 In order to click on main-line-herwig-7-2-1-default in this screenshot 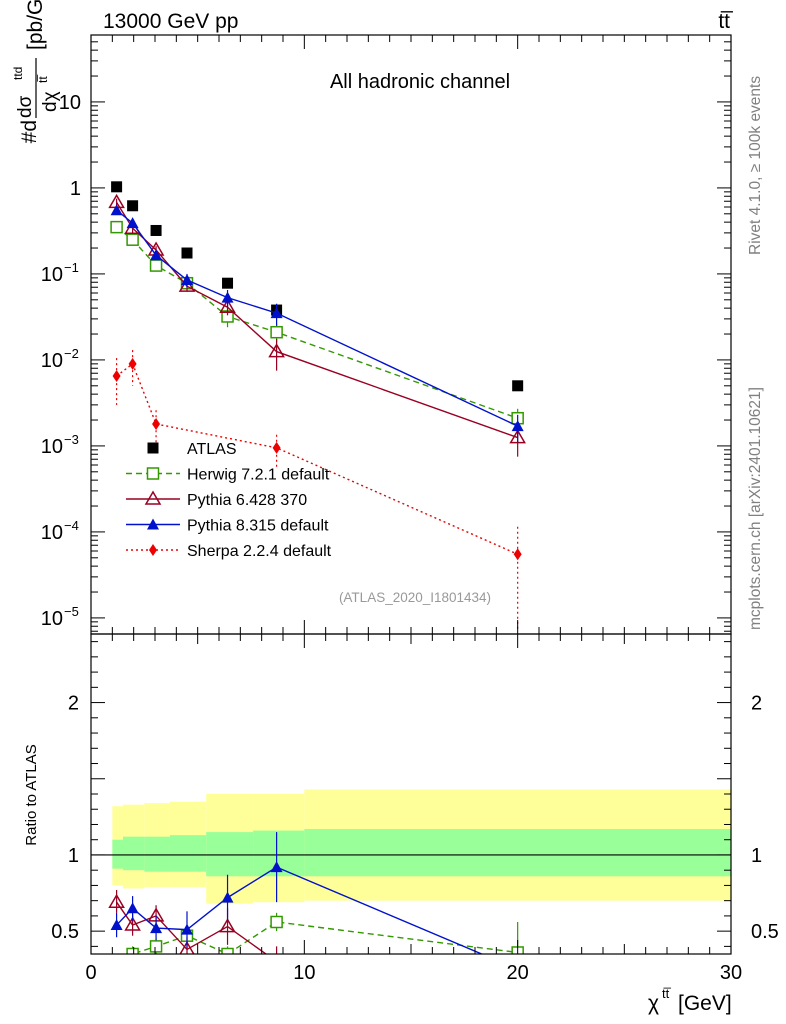, I will do `click(317, 322)`.